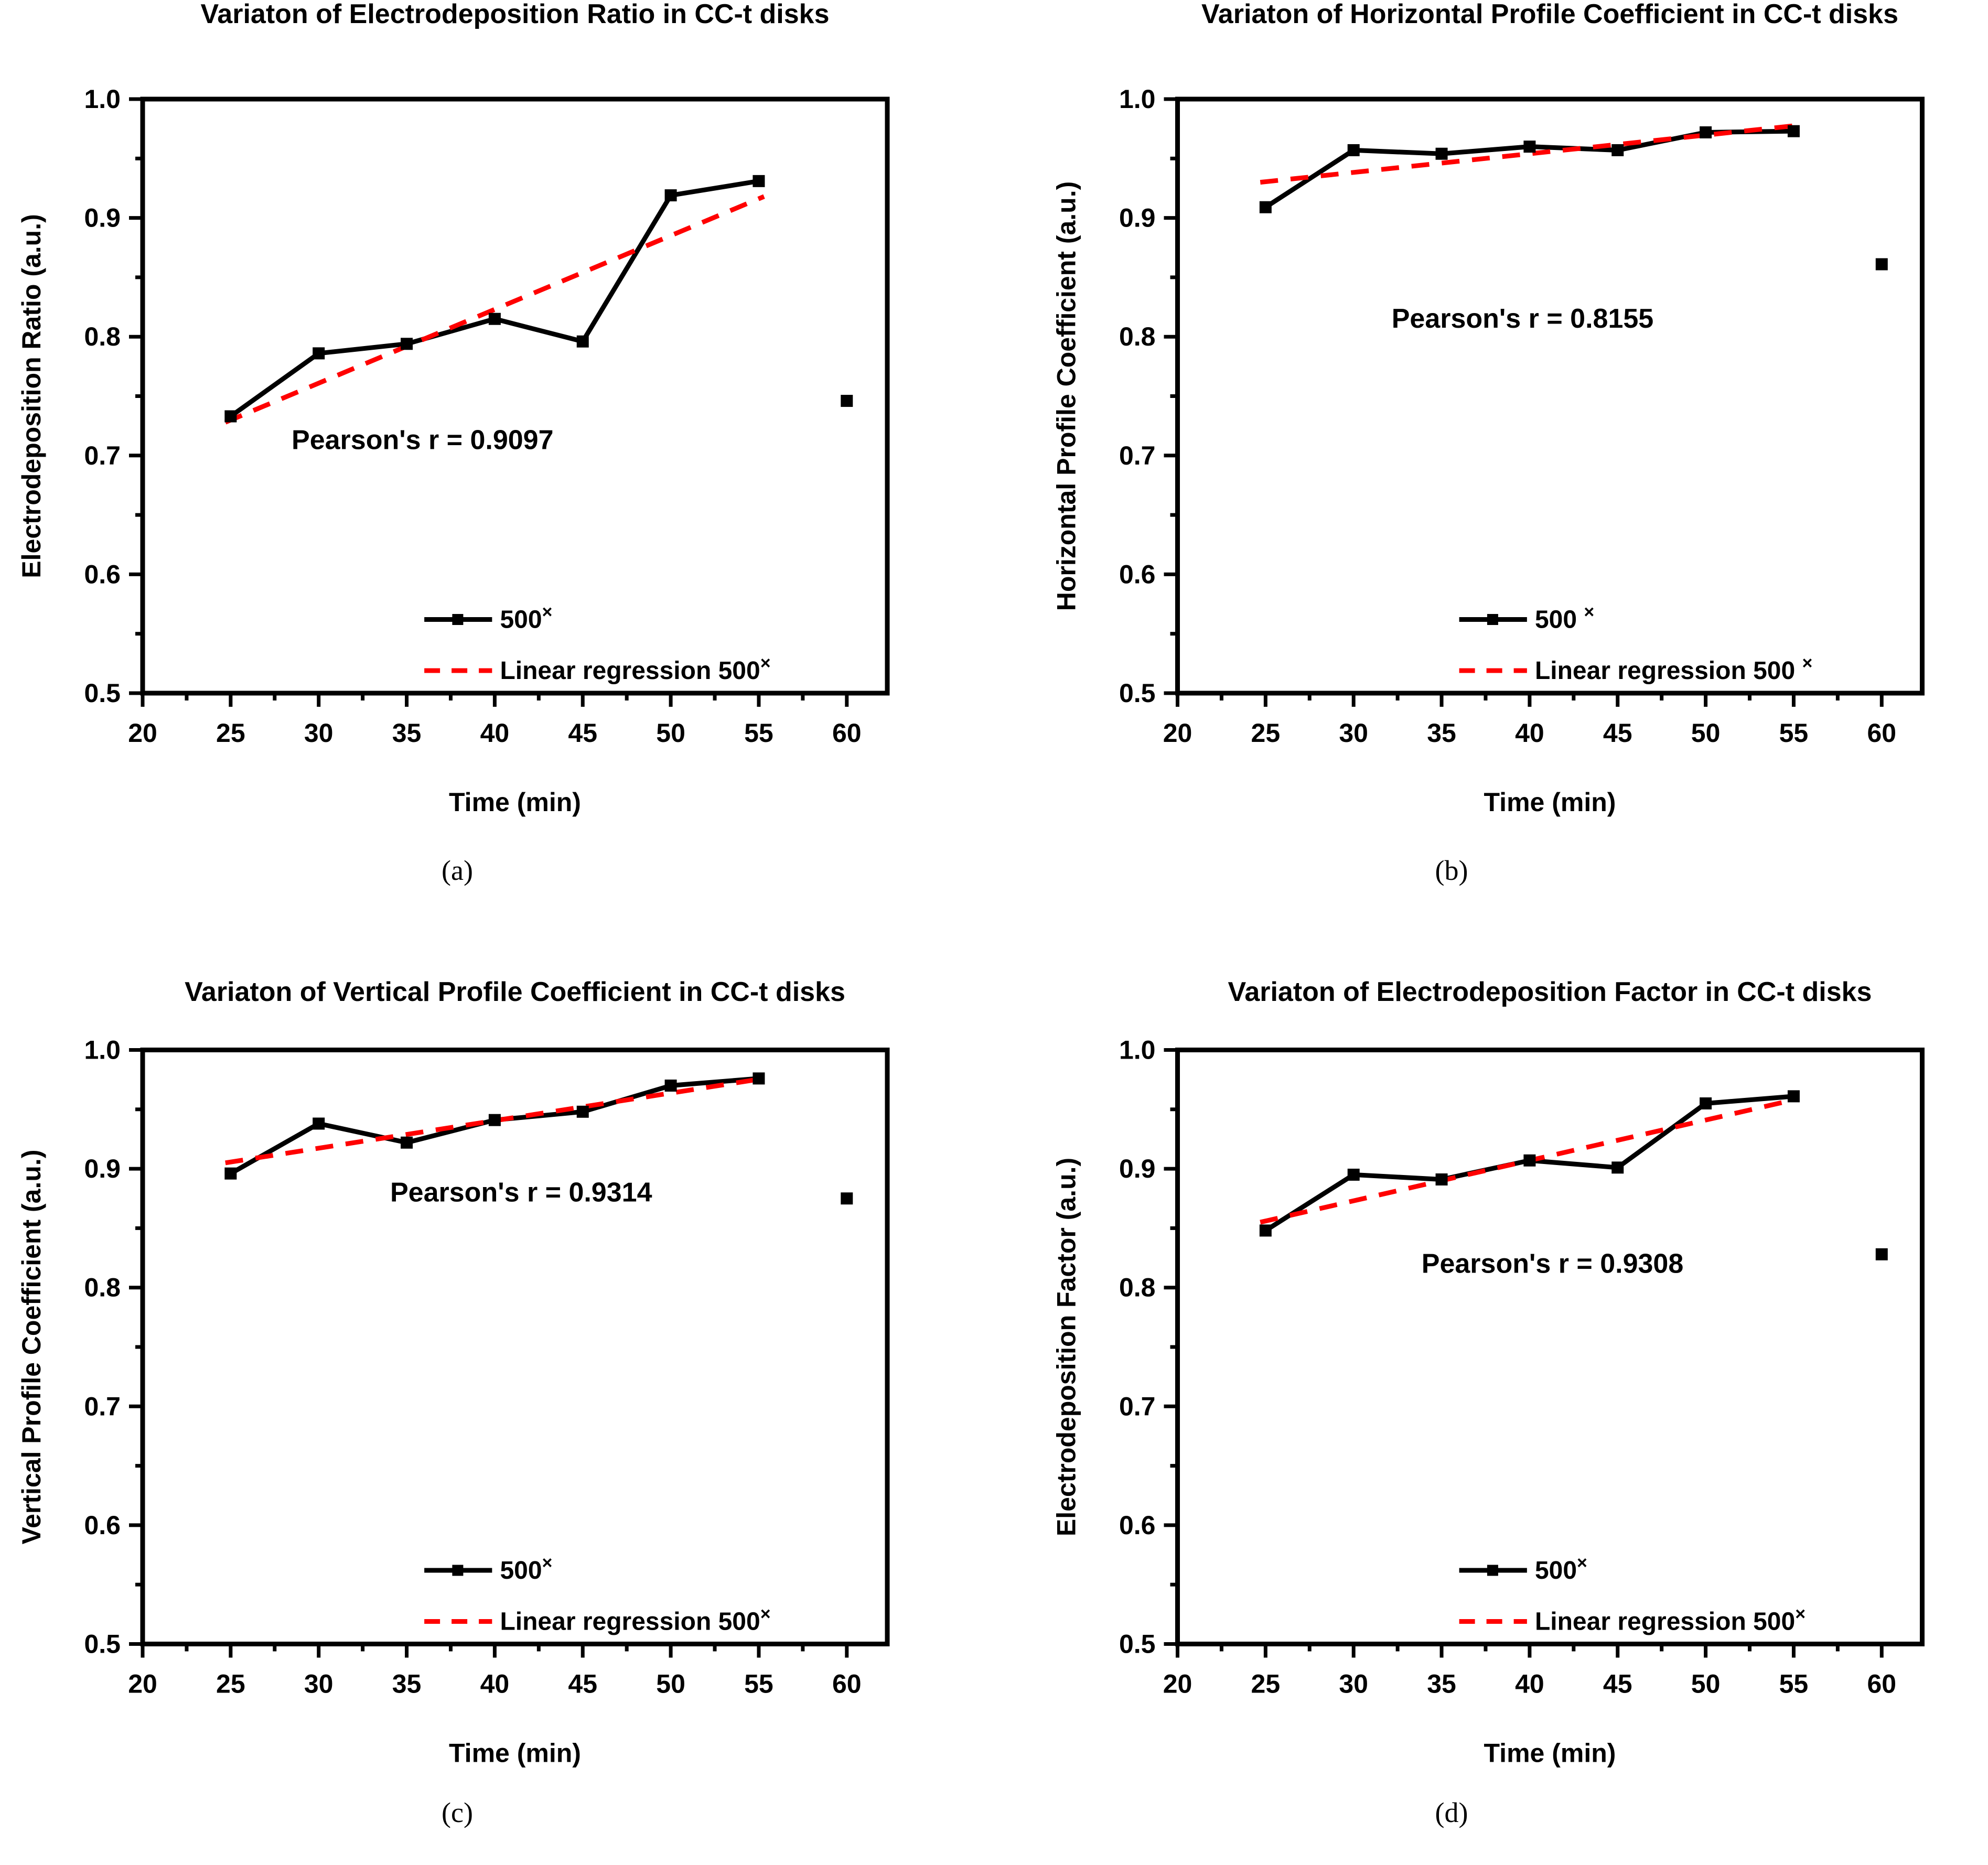 The width and height of the screenshot is (1988, 1865). What do you see at coordinates (1452, 1812) in the screenshot?
I see `panel-caption: (d)` at bounding box center [1452, 1812].